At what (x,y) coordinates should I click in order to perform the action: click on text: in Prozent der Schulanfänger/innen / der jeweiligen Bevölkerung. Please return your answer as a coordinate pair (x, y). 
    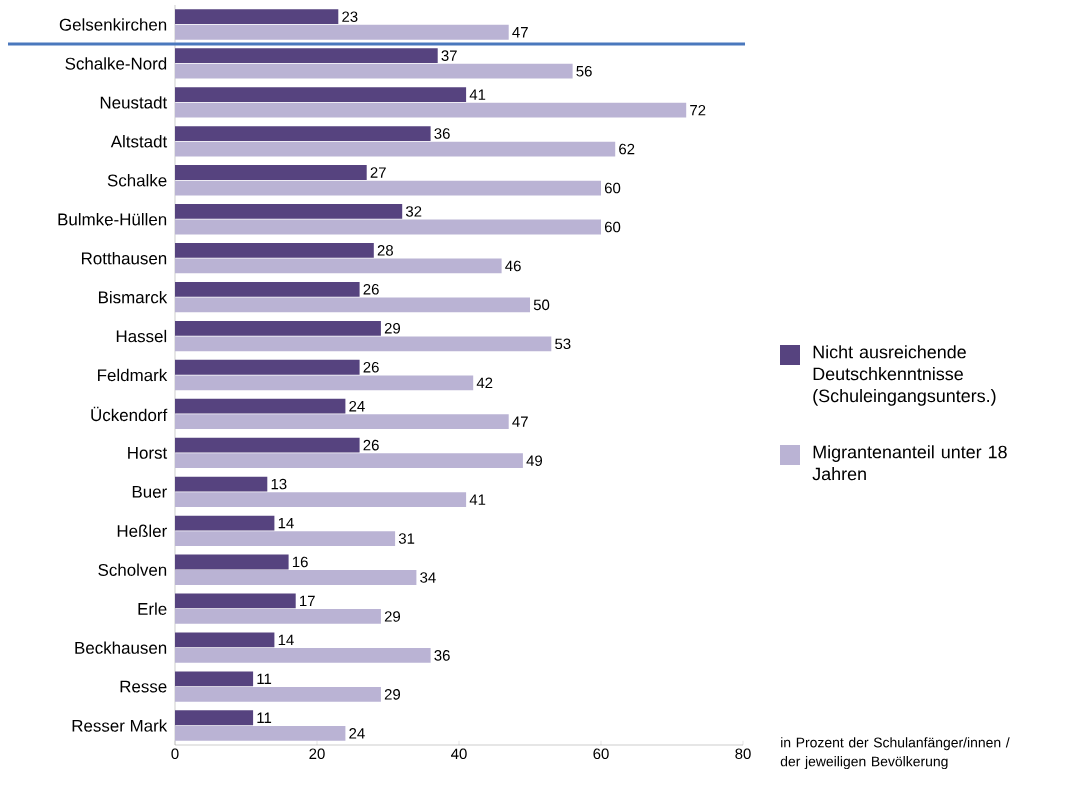
    Looking at the image, I should click on (895, 753).